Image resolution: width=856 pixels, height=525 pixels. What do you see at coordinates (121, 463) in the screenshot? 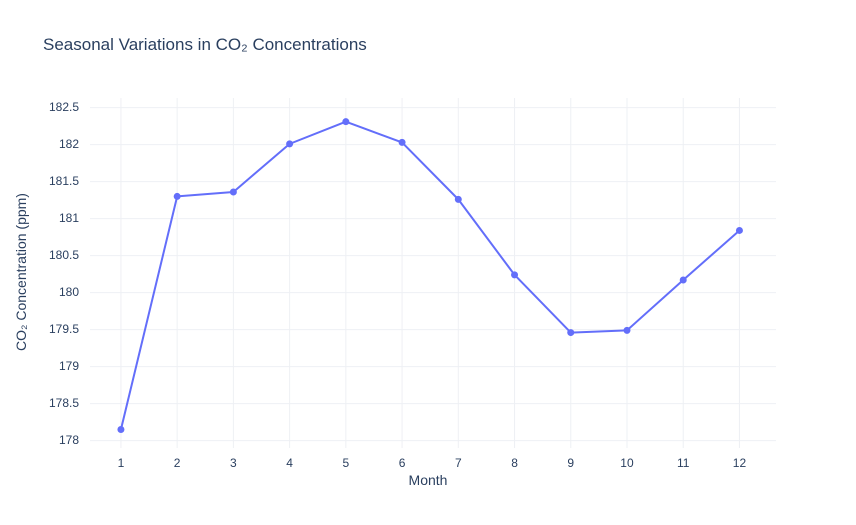
I see `x-tick-label: 1` at bounding box center [121, 463].